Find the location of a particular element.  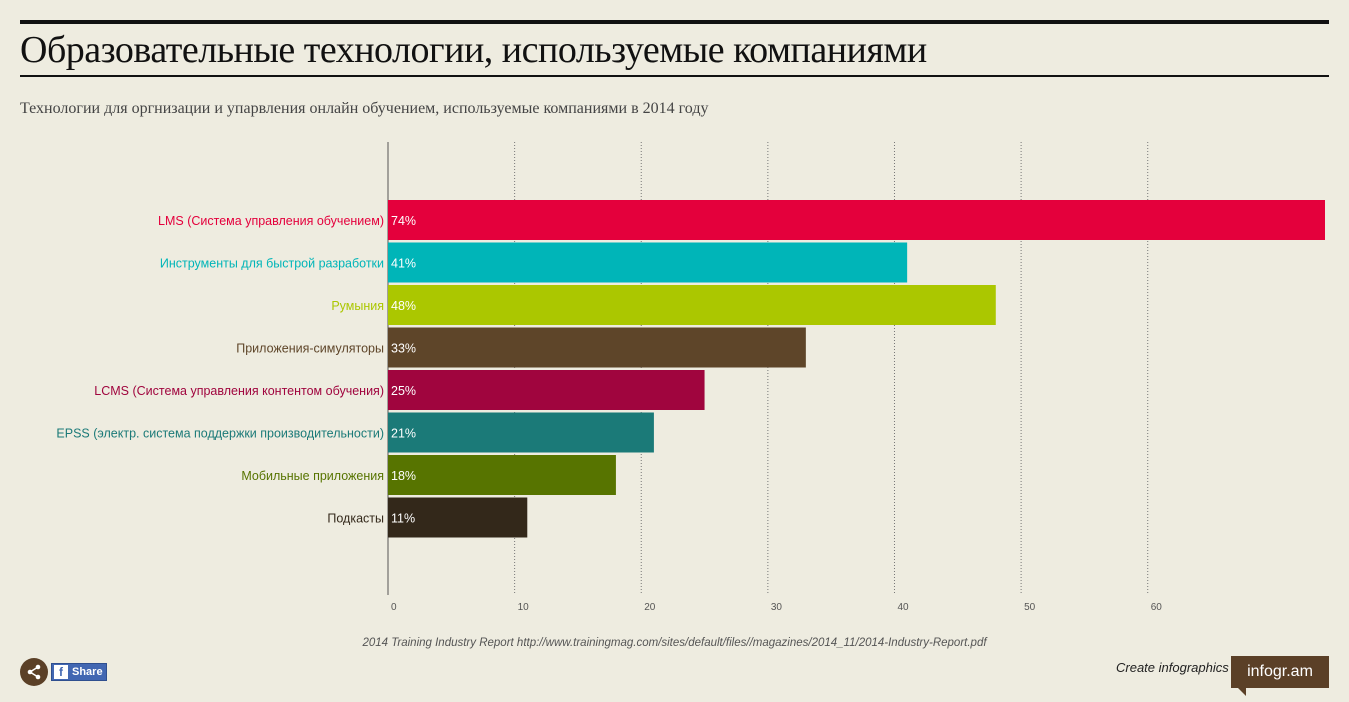

share-button is located at coordinates (34, 672).